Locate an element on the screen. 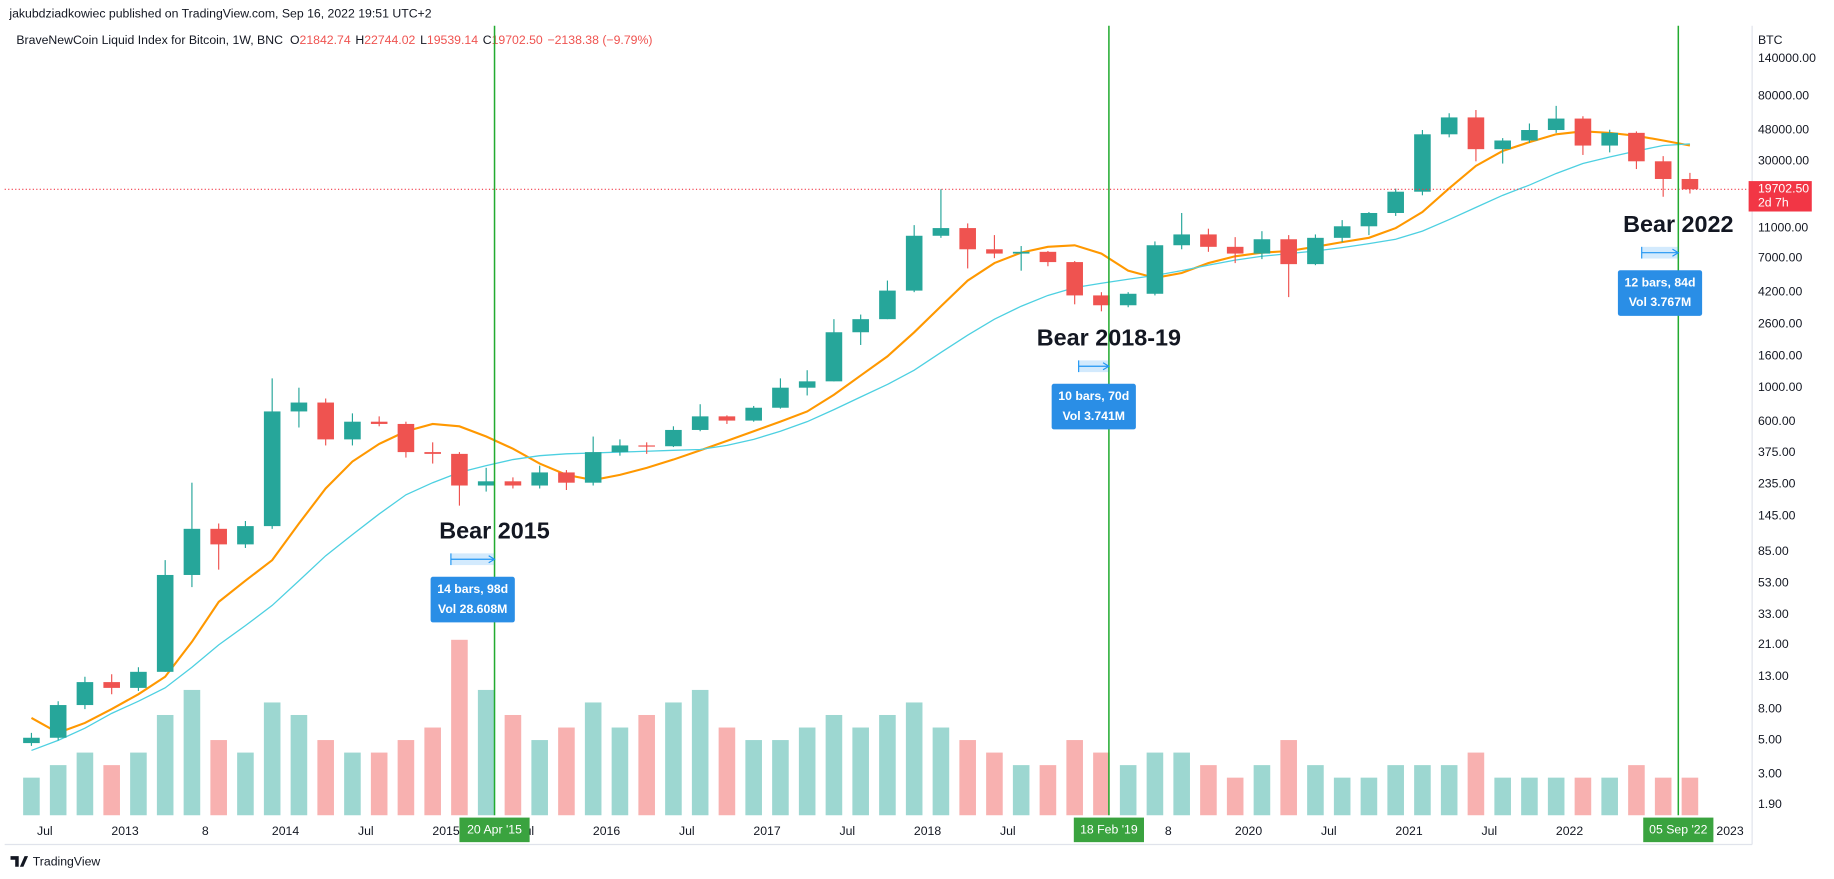 The image size is (1834, 879). x-tick-label: 2016 is located at coordinates (606, 831).